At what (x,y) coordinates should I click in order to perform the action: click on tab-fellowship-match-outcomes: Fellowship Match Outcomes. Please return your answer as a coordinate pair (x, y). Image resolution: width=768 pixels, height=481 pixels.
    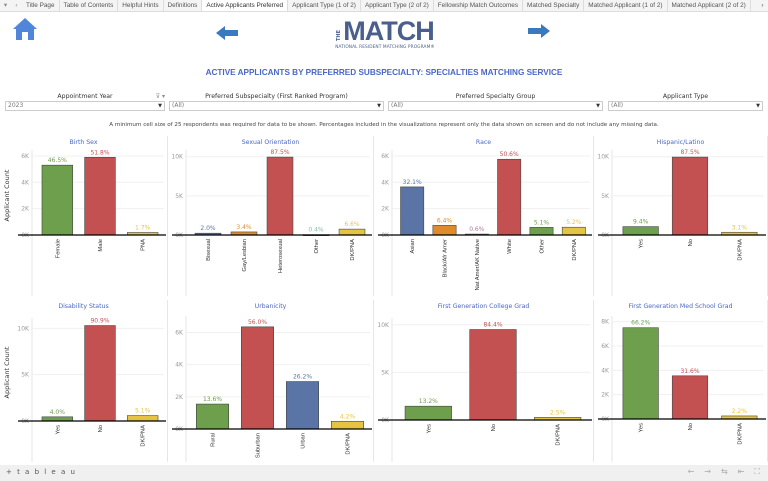
    Looking at the image, I should click on (479, 5).